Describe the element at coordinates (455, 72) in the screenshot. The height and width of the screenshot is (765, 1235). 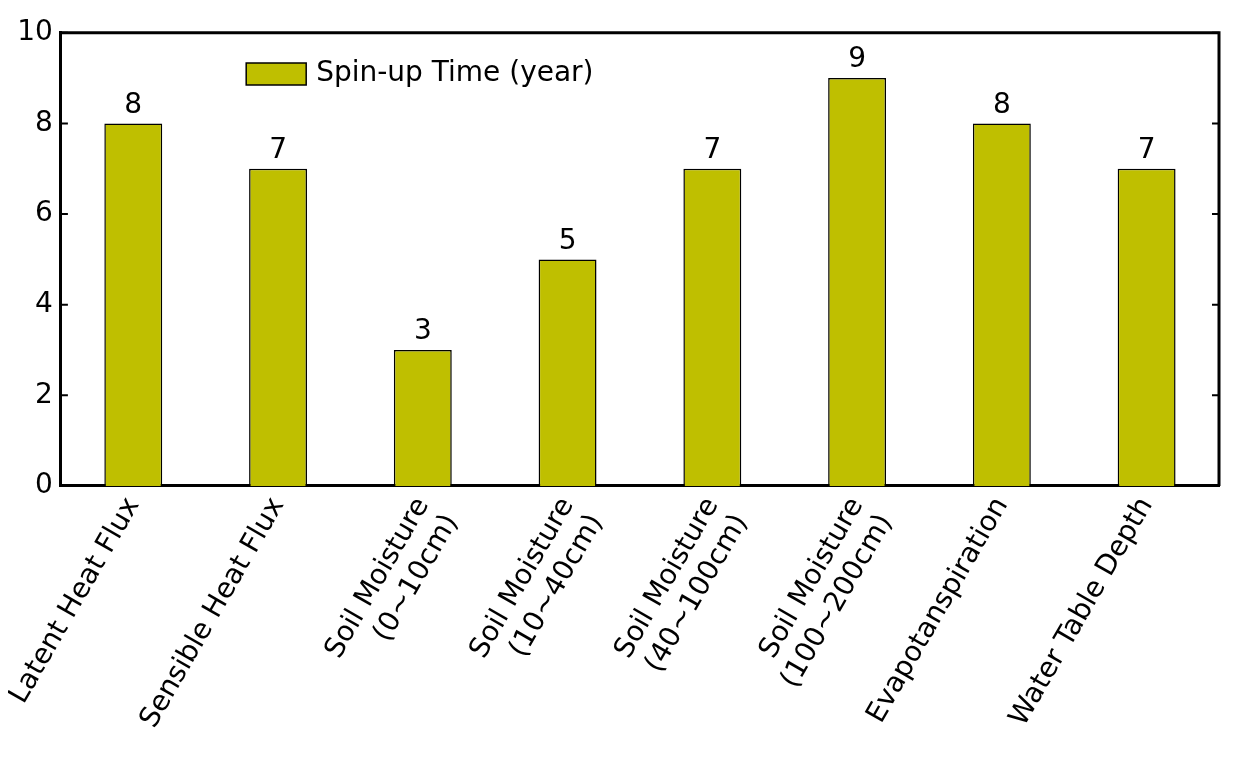
I see `legend-label: Spin-up Time (year)` at that location.